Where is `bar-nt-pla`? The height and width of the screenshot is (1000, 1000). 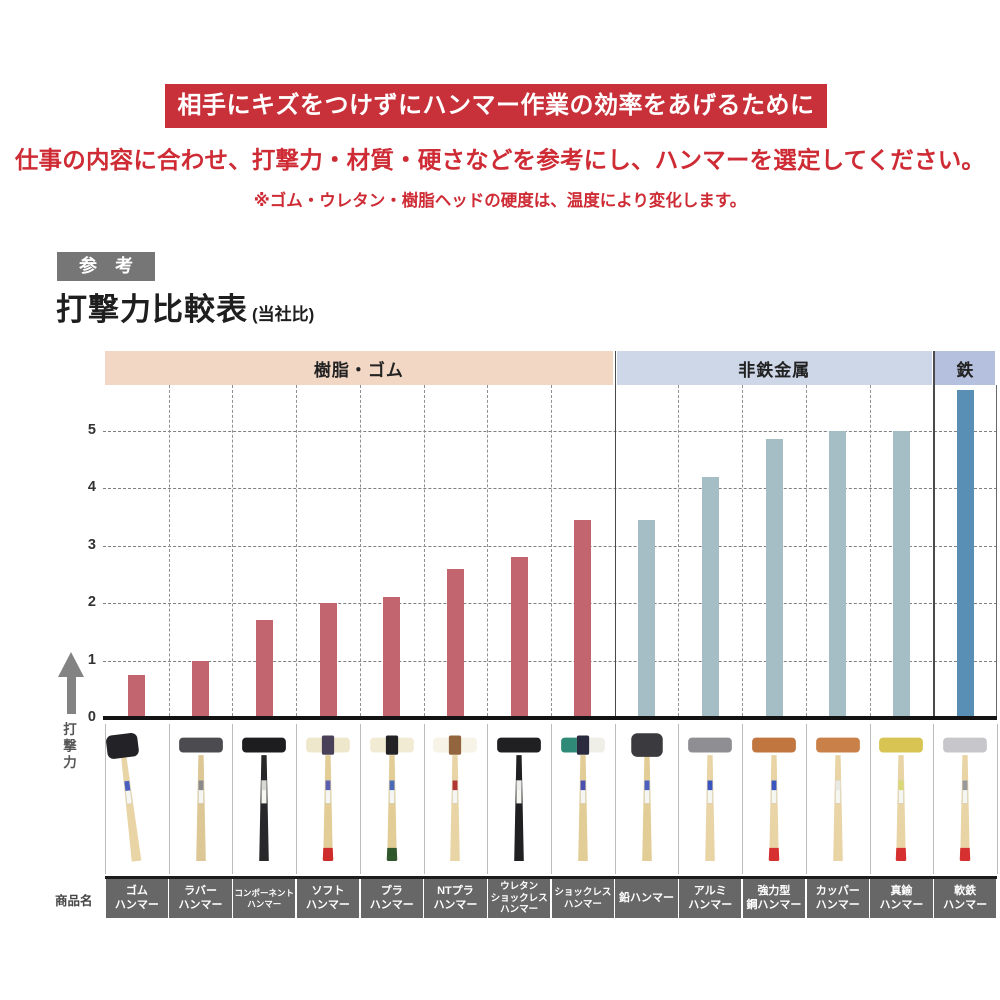 bar-nt-pla is located at coordinates (455, 643).